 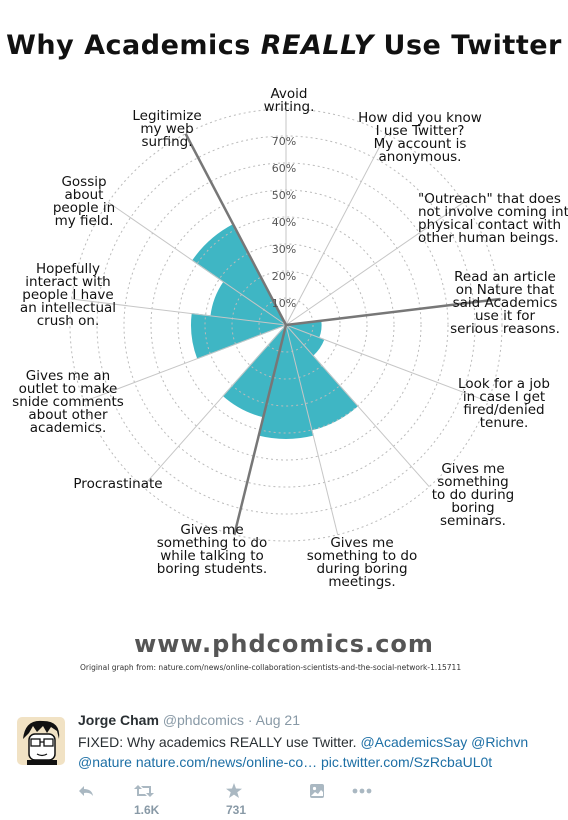 What do you see at coordinates (147, 810) in the screenshot?
I see `retweet-count: 1.6K` at bounding box center [147, 810].